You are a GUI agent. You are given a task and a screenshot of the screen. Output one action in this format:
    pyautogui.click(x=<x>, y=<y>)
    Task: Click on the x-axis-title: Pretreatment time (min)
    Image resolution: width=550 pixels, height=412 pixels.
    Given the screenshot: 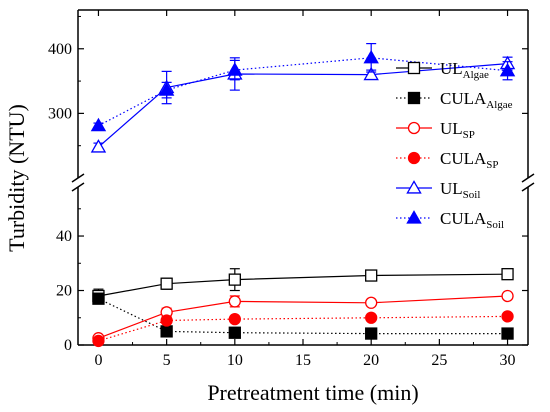 What is the action you would take?
    pyautogui.click(x=312, y=392)
    